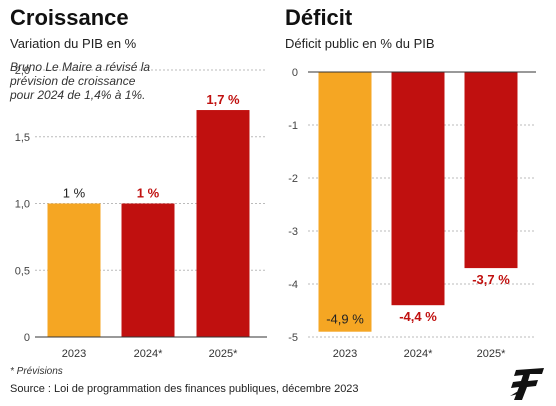  Describe the element at coordinates (293, 179) in the screenshot. I see `y-tick-label: -2` at that location.